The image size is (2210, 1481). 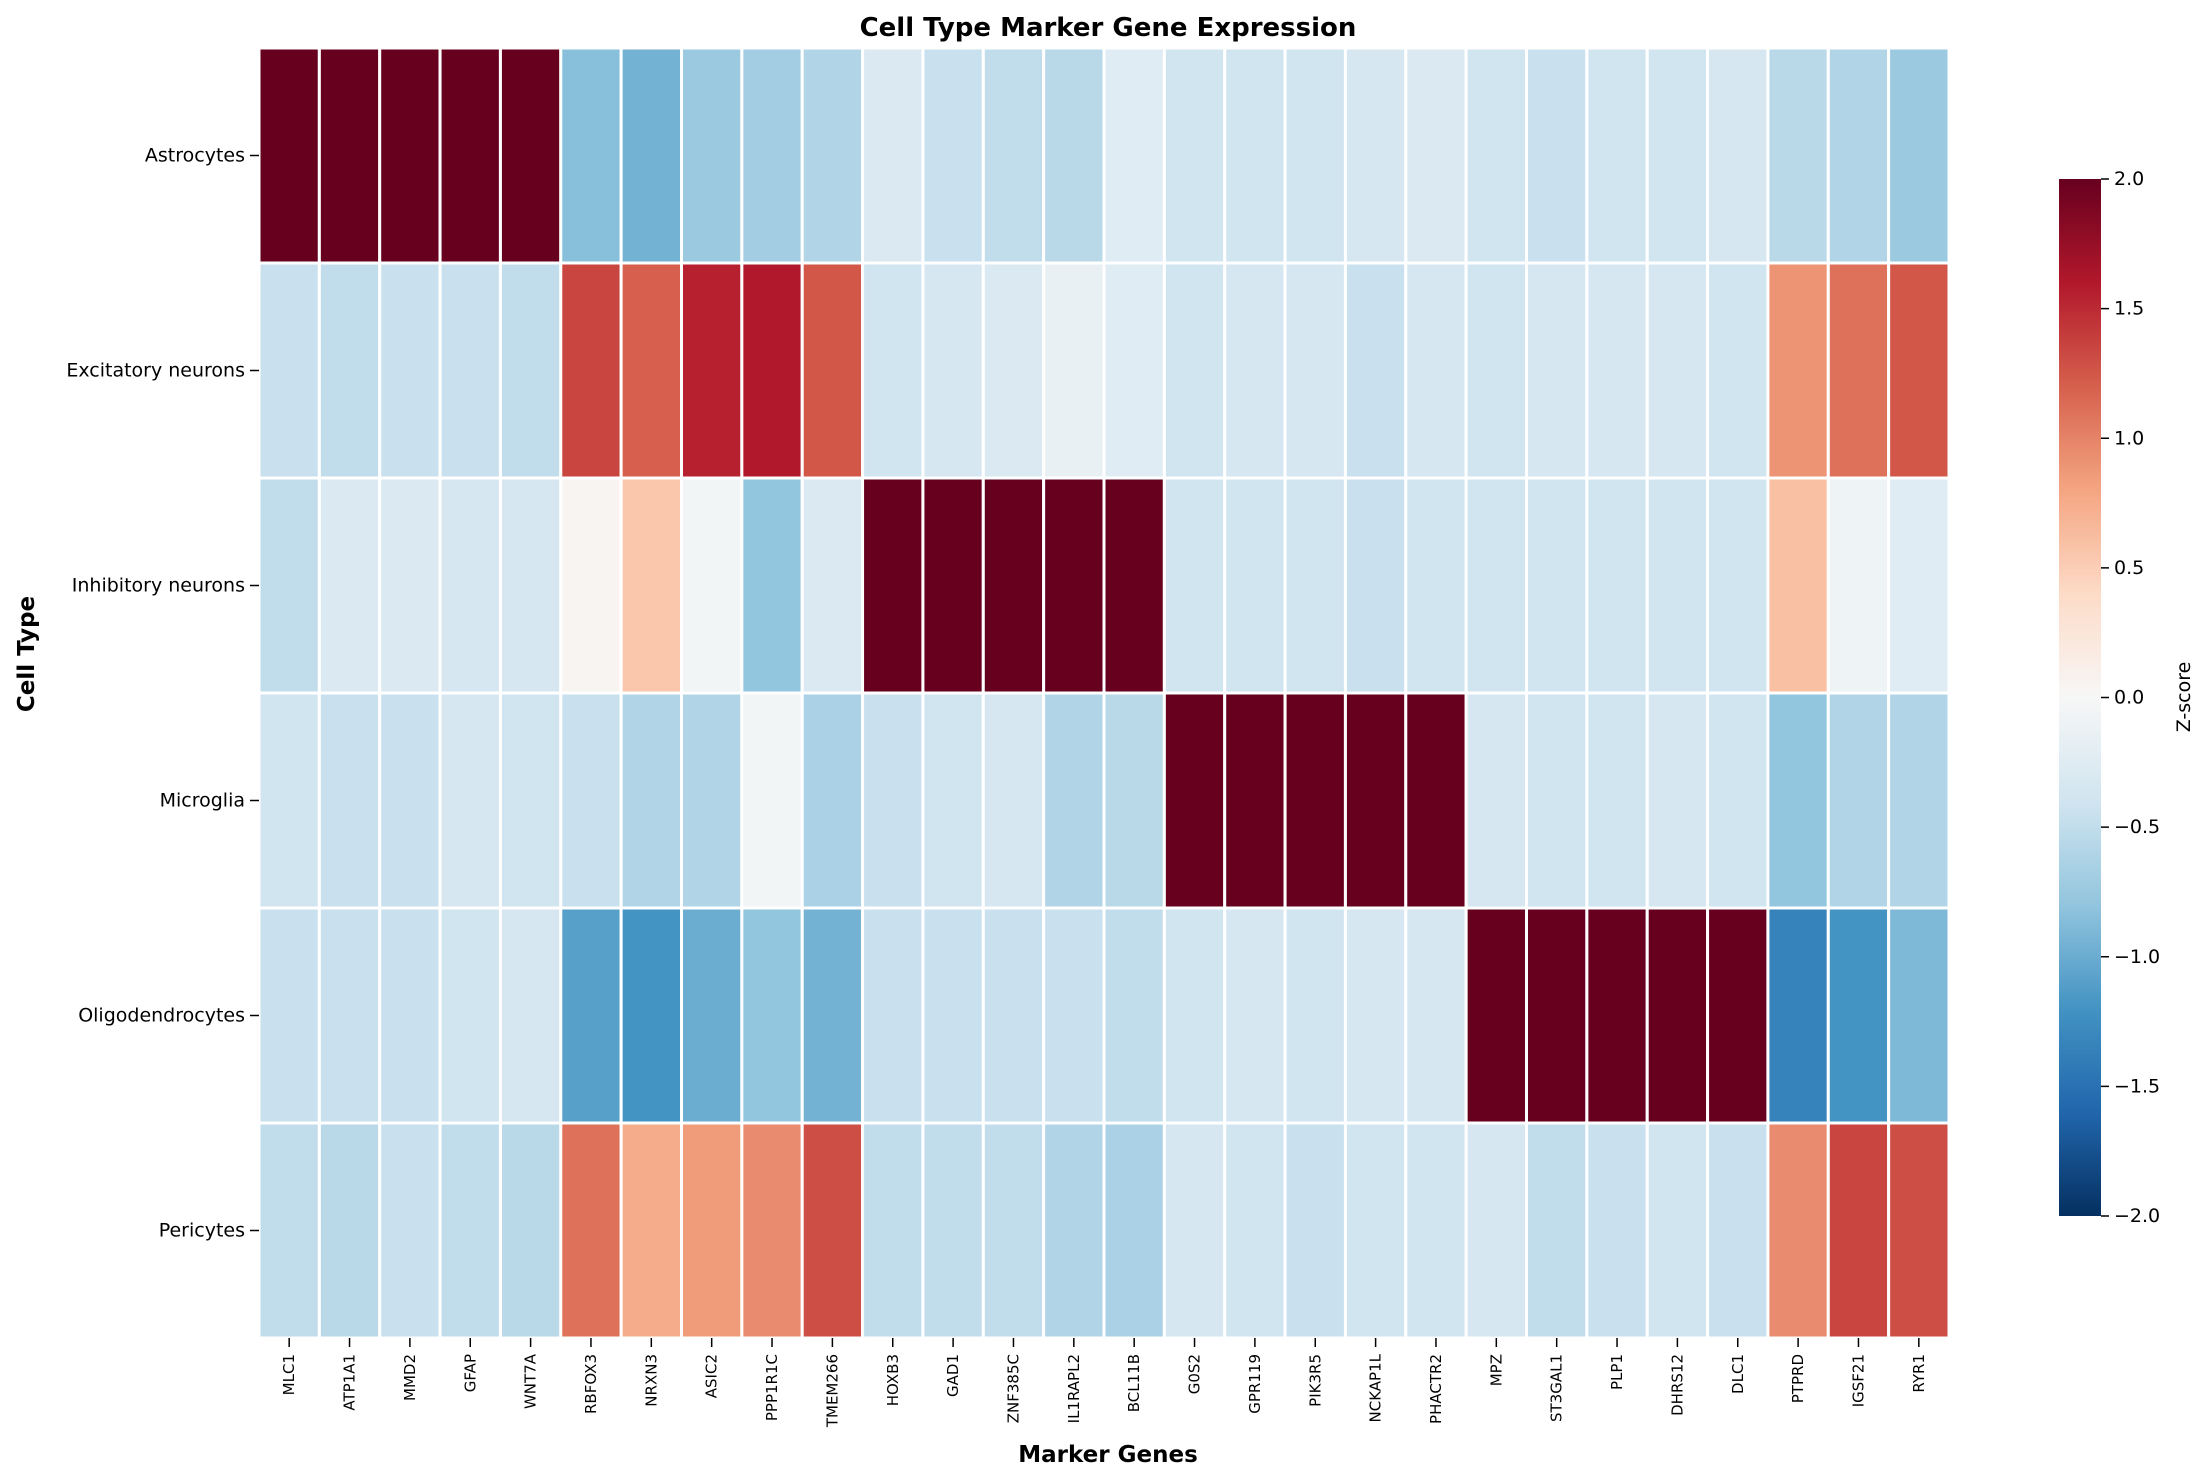 I want to click on column-tick-label: ATP1A1, so click(x=350, y=1382).